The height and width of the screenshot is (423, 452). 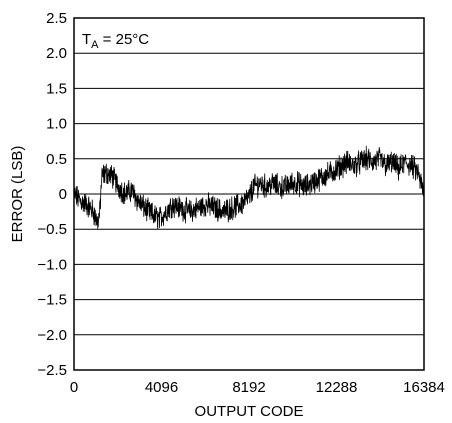 I want to click on temperature-annotation: TA = 25°C, so click(x=115, y=41).